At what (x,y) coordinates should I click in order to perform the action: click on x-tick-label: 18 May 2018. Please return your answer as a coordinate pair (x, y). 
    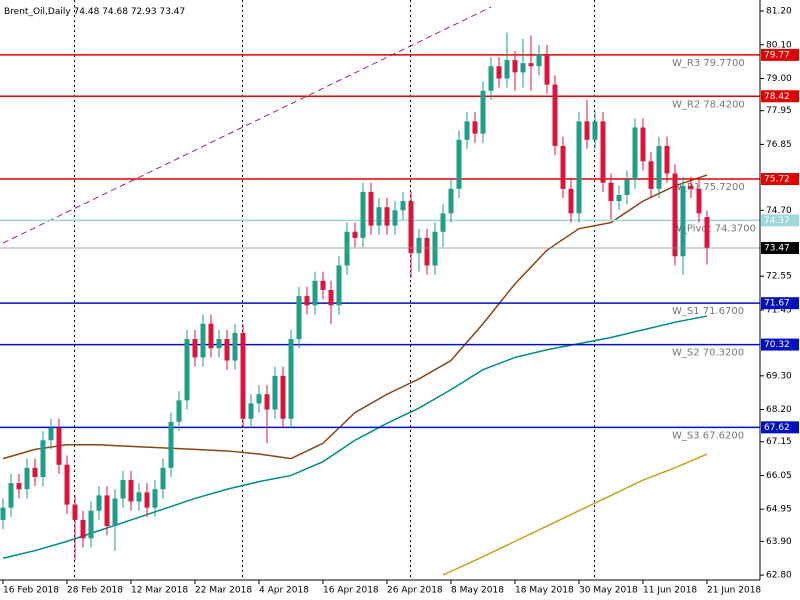
    Looking at the image, I should click on (544, 591).